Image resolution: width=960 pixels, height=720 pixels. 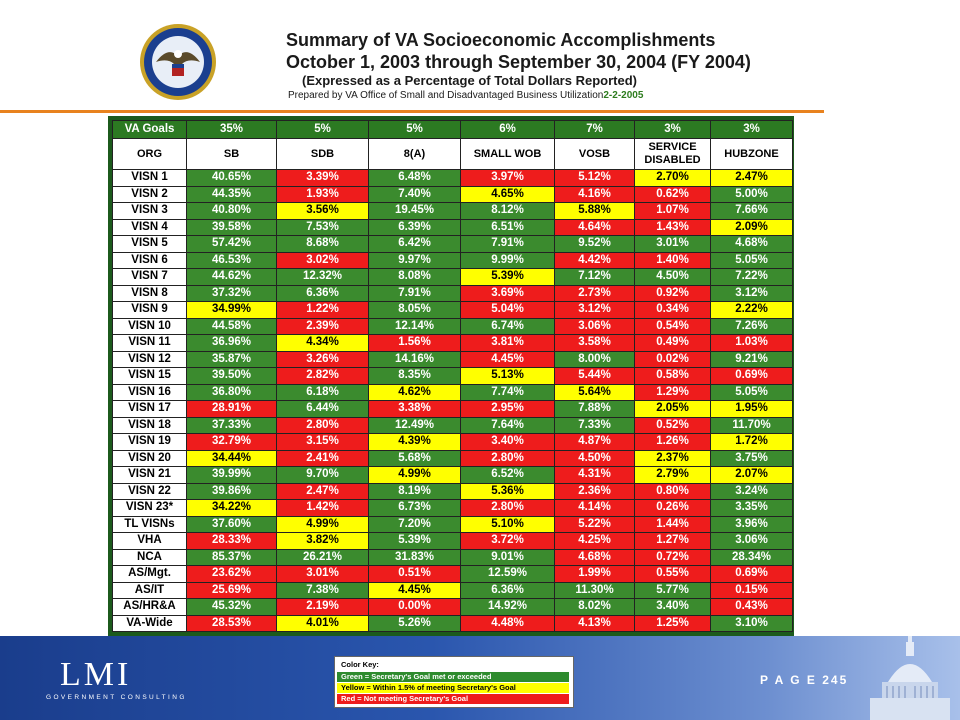 I want to click on value-cell: 1.29%, so click(x=672, y=392).